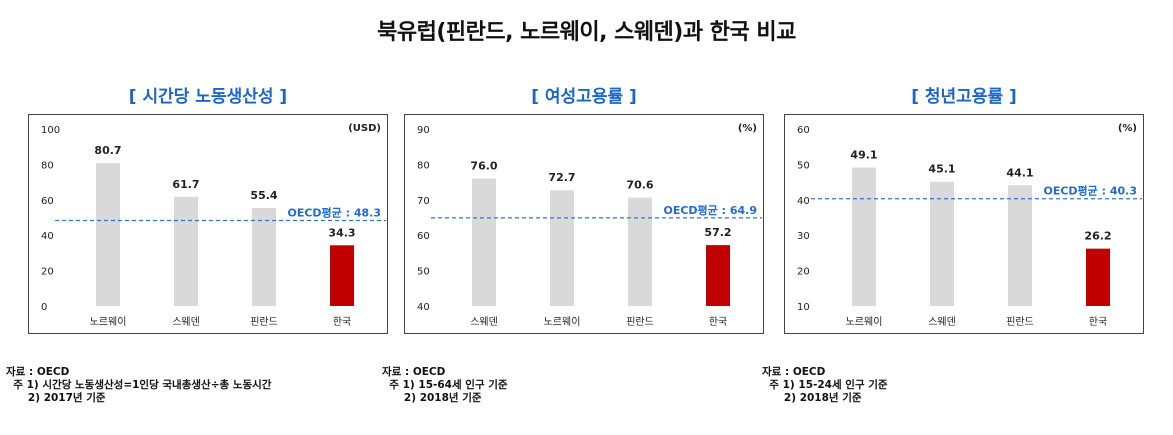 The image size is (1173, 435). What do you see at coordinates (710, 210) in the screenshot?
I see `oecd-average-label: OECD평균 : 64.9` at bounding box center [710, 210].